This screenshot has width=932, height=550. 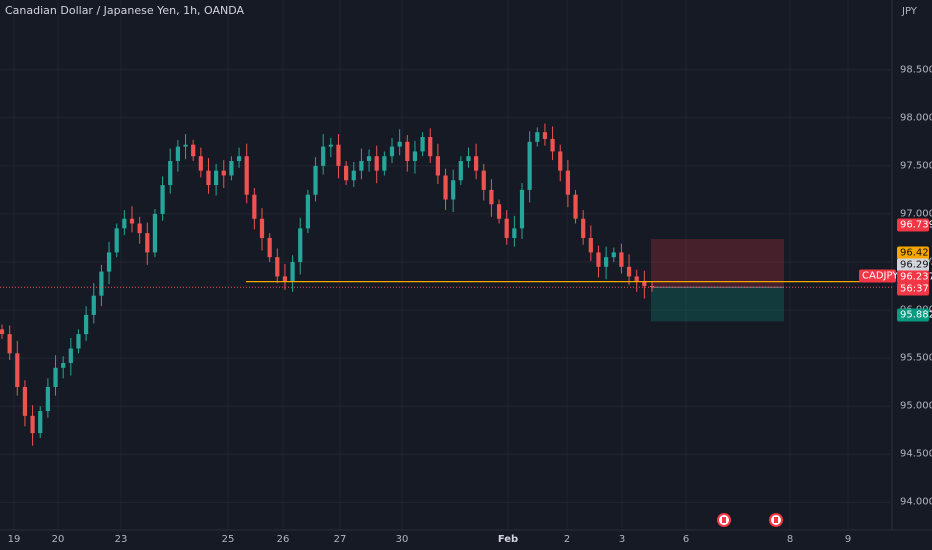 I want to click on take-profit-zone, so click(x=717, y=304).